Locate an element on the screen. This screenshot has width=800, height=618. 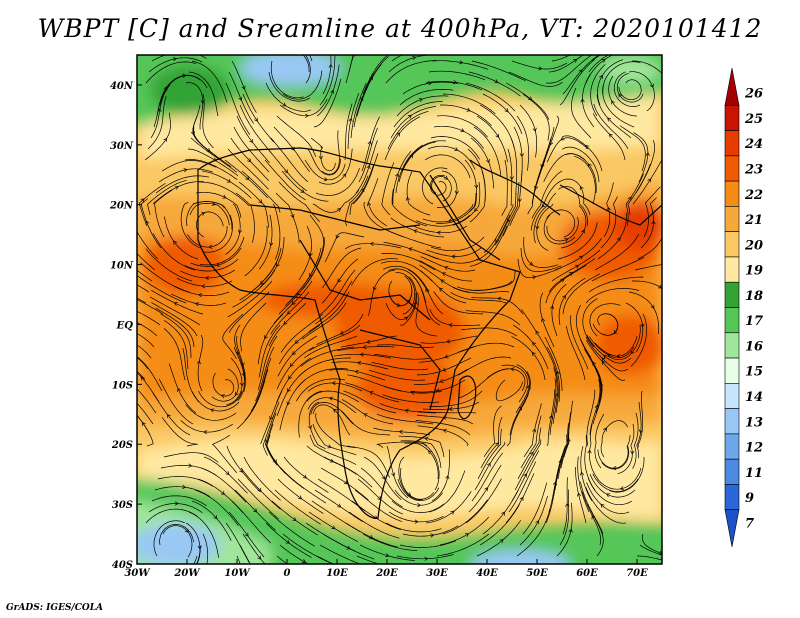
lat-tick-label: 10S is located at coordinates (122, 385).